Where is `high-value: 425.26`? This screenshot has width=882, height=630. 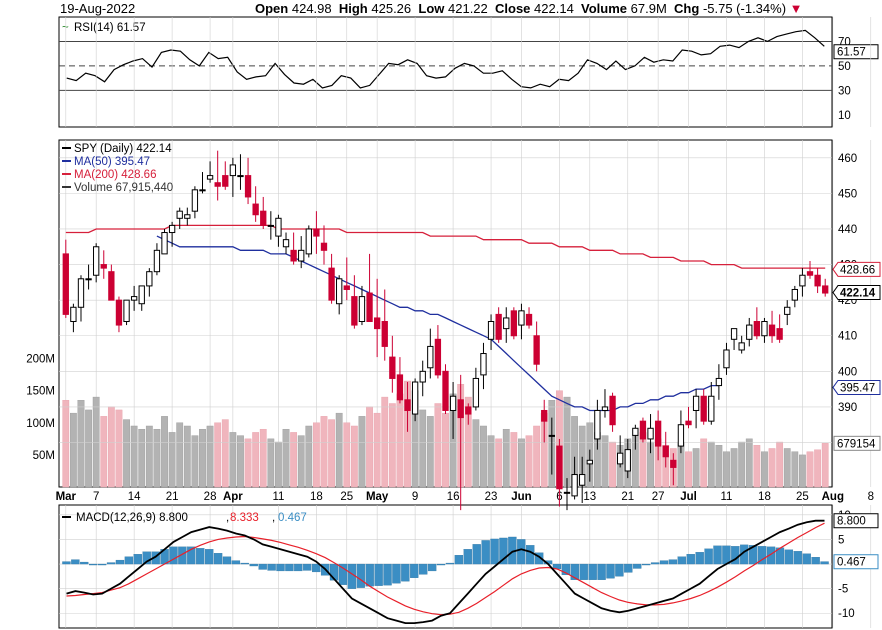 high-value: 425.26 is located at coordinates (391, 8).